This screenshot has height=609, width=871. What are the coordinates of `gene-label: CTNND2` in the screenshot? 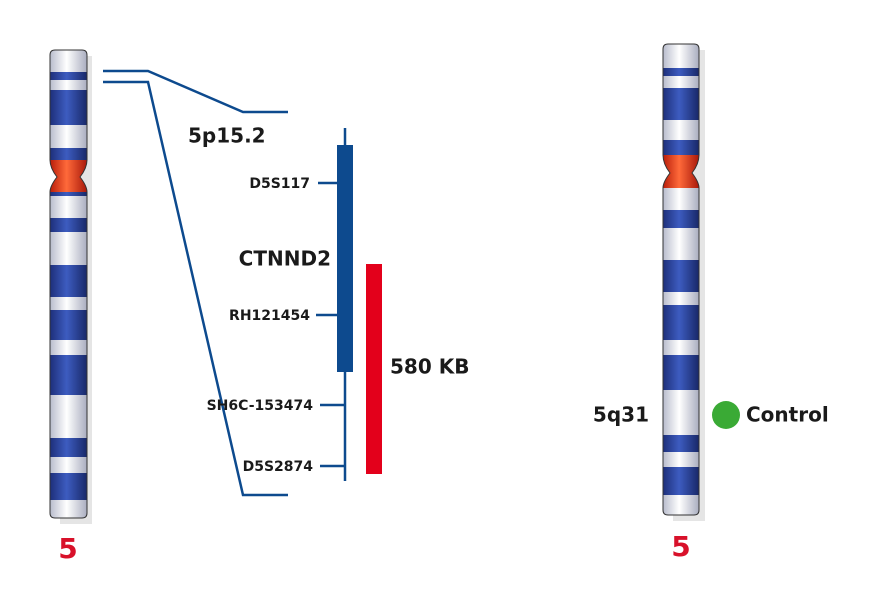 It's located at (285, 259).